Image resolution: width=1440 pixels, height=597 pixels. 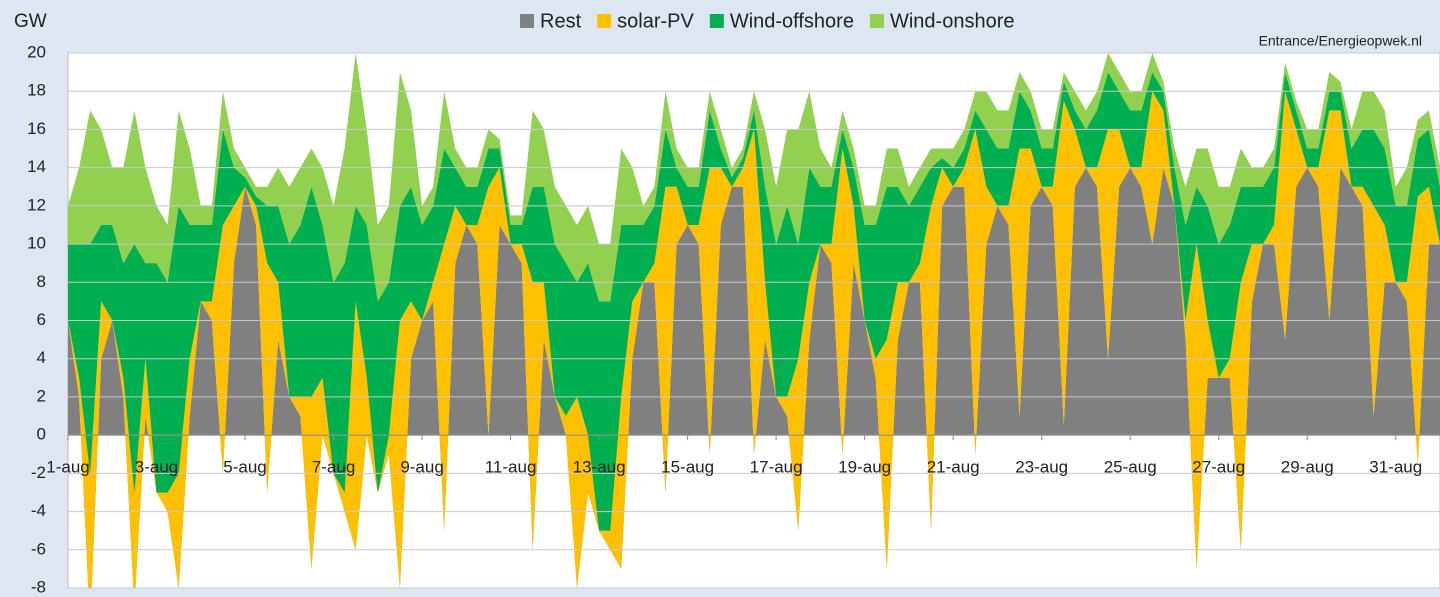 I want to click on y-tick-label: -6, so click(x=38, y=548).